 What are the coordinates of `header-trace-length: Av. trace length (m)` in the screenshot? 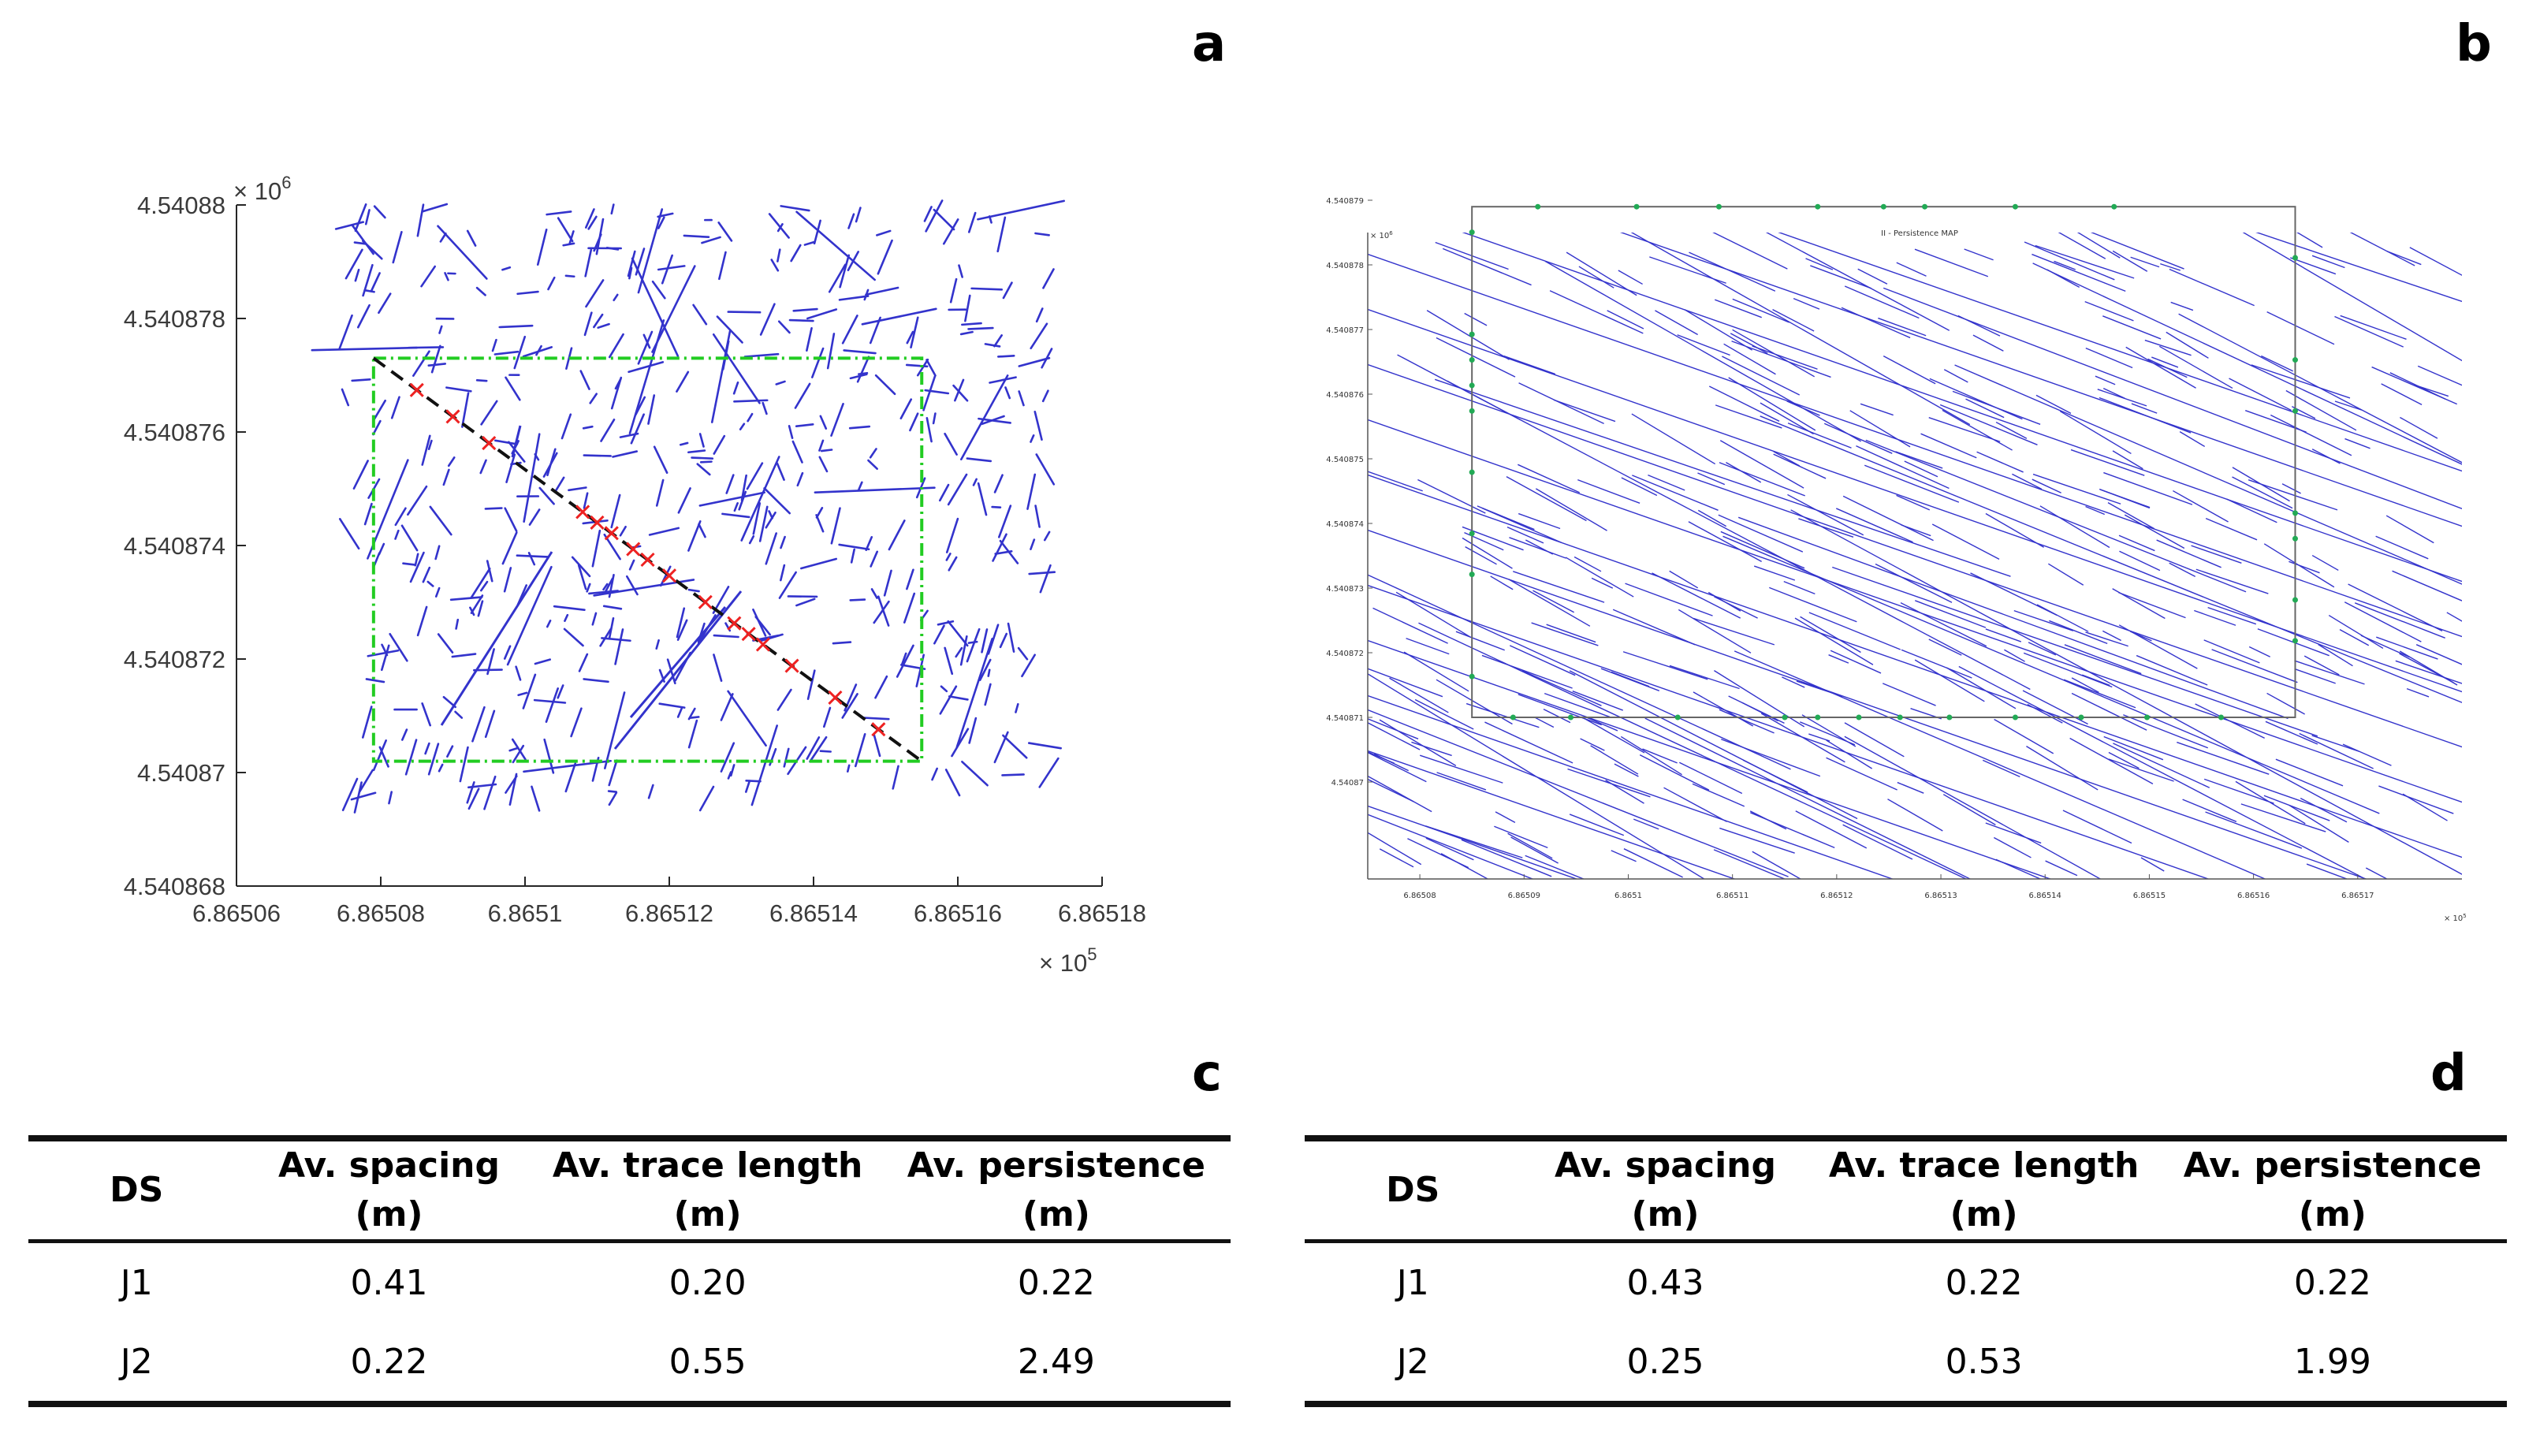 It's located at (1984, 1189).